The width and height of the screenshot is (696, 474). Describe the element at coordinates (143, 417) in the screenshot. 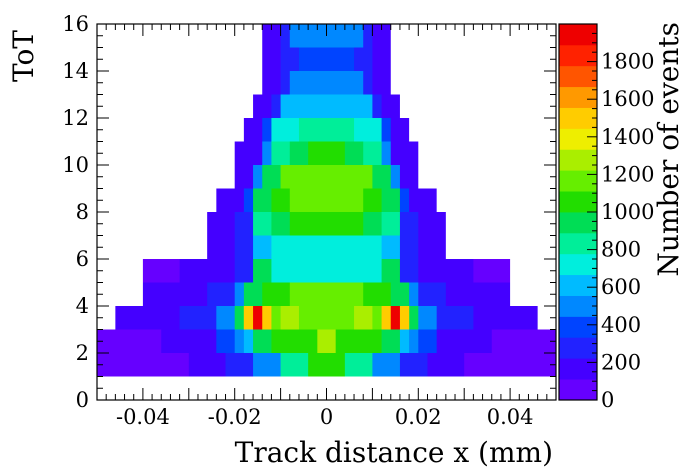

I see `x-tick-label: -0.04` at that location.